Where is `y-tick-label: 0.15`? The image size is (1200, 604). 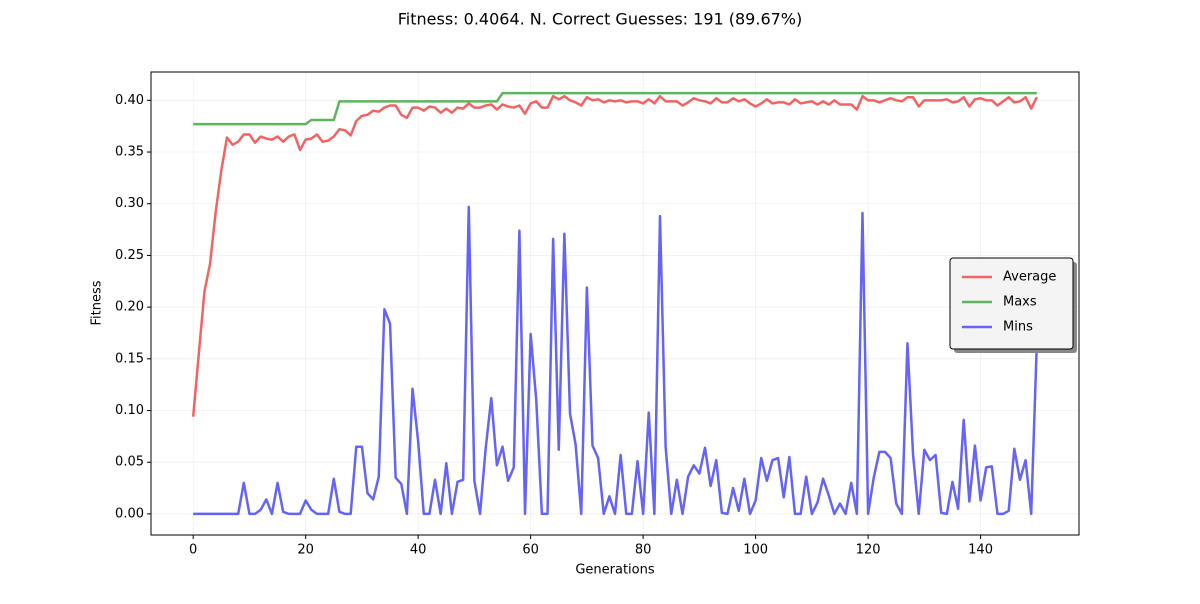
y-tick-label: 0.15 is located at coordinates (129, 358).